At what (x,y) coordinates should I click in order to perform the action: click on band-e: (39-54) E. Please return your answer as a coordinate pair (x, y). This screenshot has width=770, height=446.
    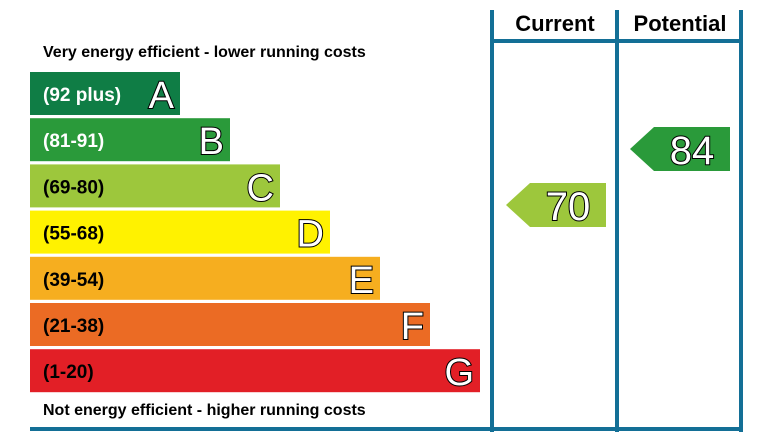
    Looking at the image, I should click on (205, 279).